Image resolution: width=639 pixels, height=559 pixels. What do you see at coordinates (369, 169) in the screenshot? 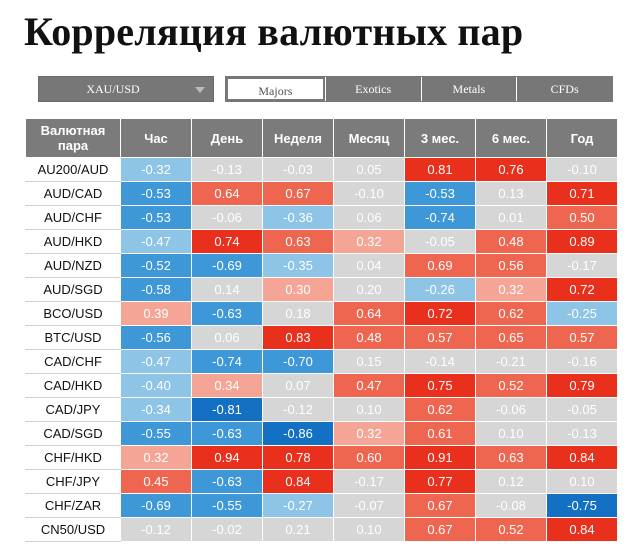
I see `correlation-cell: 0.05` at bounding box center [369, 169].